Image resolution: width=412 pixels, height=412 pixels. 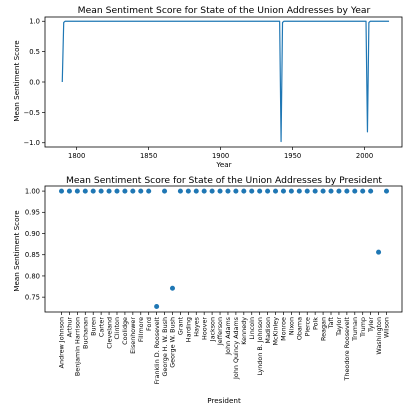 What do you see at coordinates (307, 326) in the screenshot?
I see `chart2-xtick-label: Pierce` at bounding box center [307, 326].